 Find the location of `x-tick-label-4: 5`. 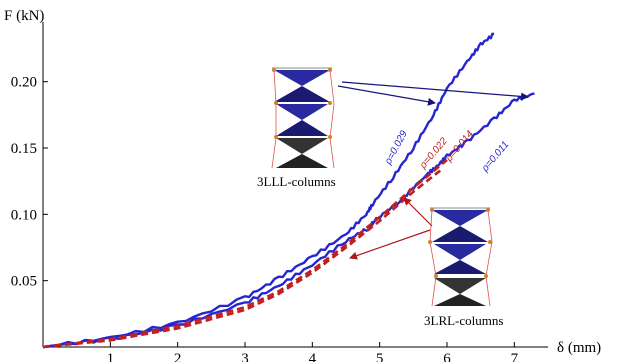

x-tick-label-4: 5 is located at coordinates (380, 356).